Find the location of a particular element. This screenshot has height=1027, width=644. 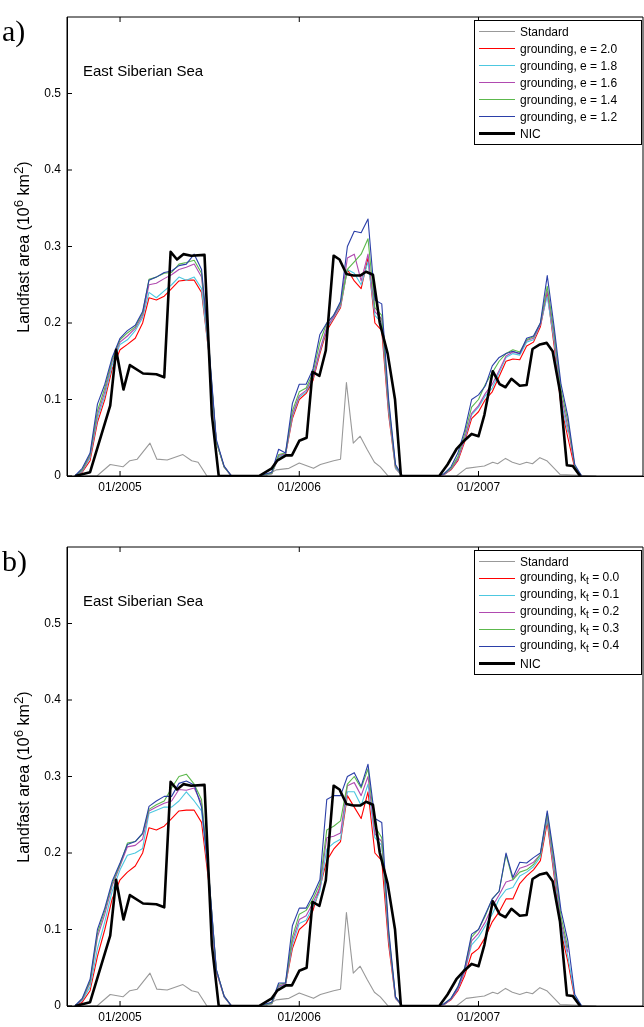

chart-title: a) is located at coordinates (14, 31).